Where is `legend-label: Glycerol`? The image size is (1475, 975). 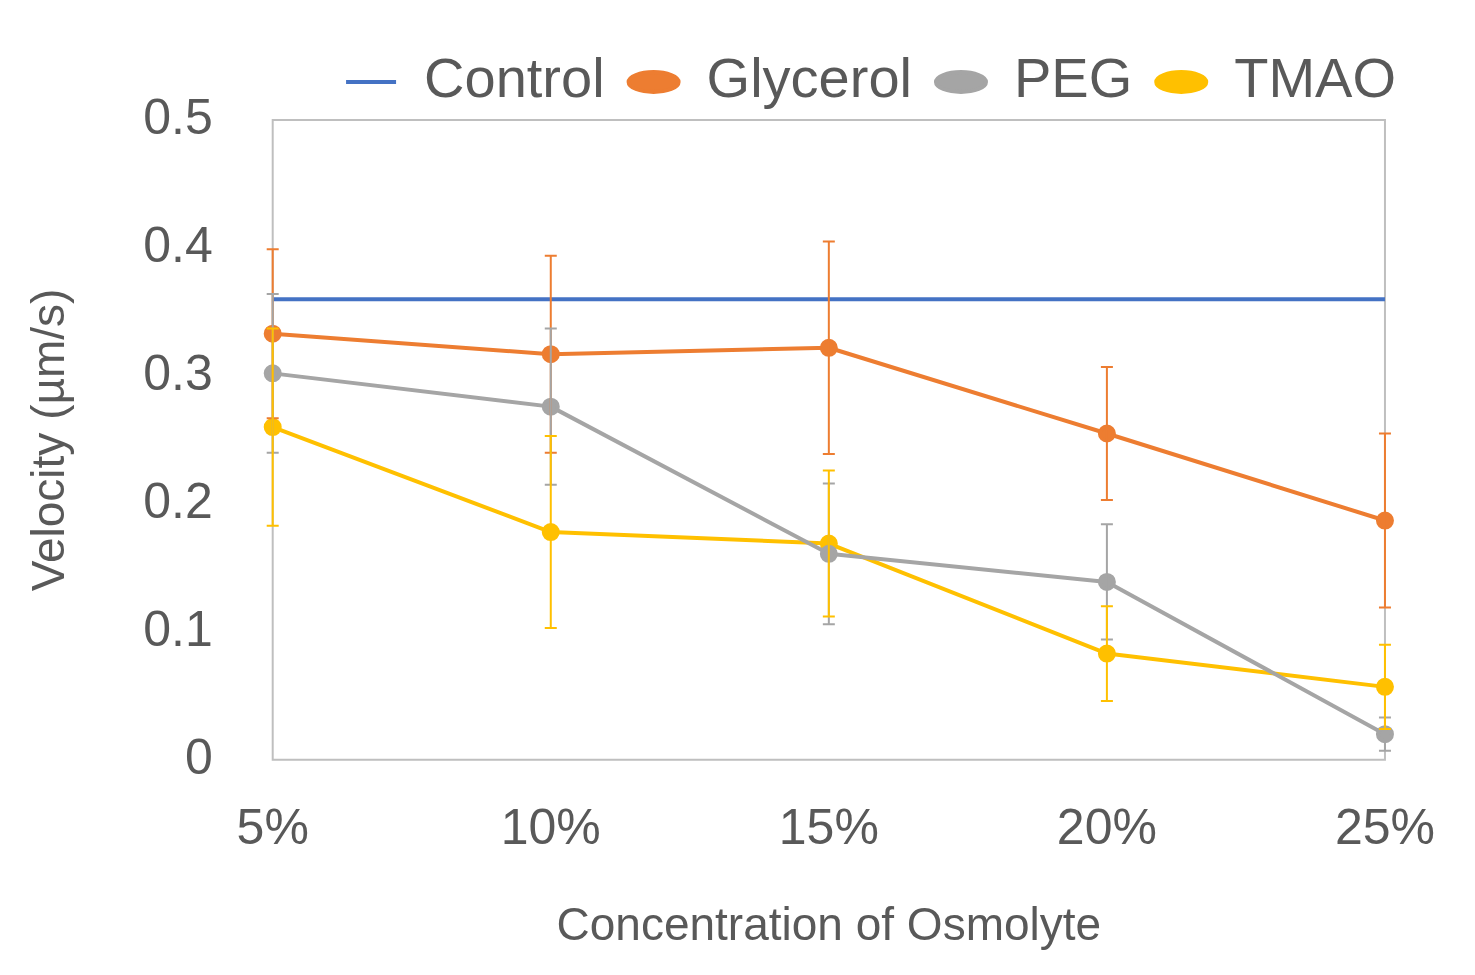
legend-label: Glycerol is located at coordinates (809, 78).